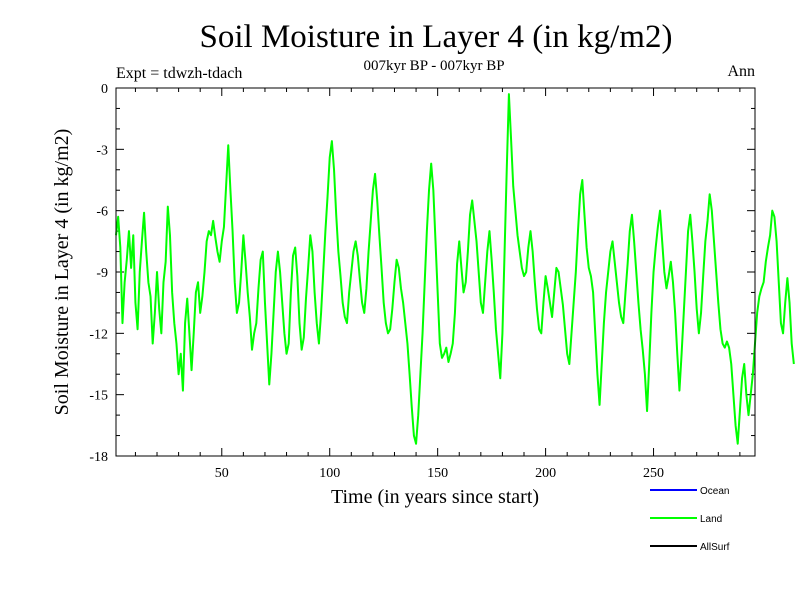 The width and height of the screenshot is (800, 600). Describe the element at coordinates (436, 37) in the screenshot. I see `chart-title: Soil Moisture in Layer 4 (in kg/m2)` at that location.